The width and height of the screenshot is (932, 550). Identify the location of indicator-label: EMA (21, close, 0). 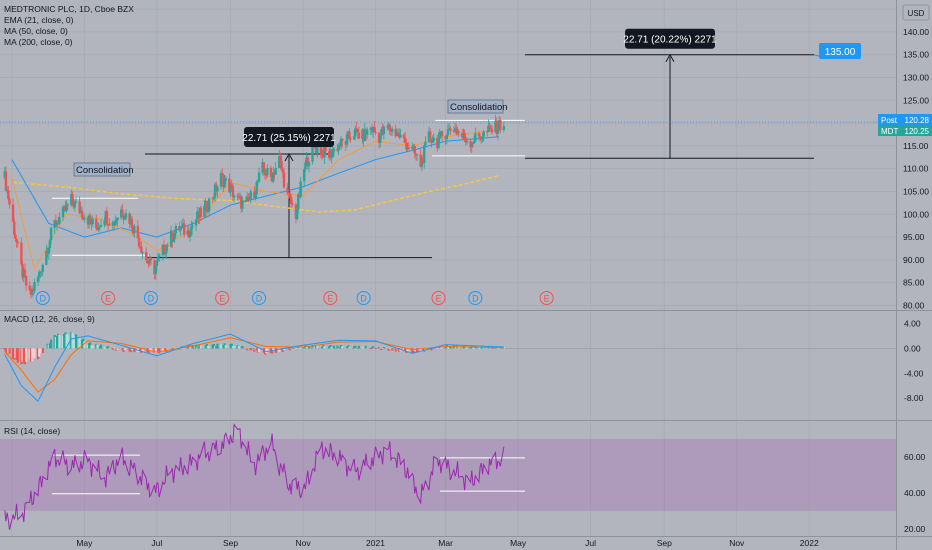
(39, 20).